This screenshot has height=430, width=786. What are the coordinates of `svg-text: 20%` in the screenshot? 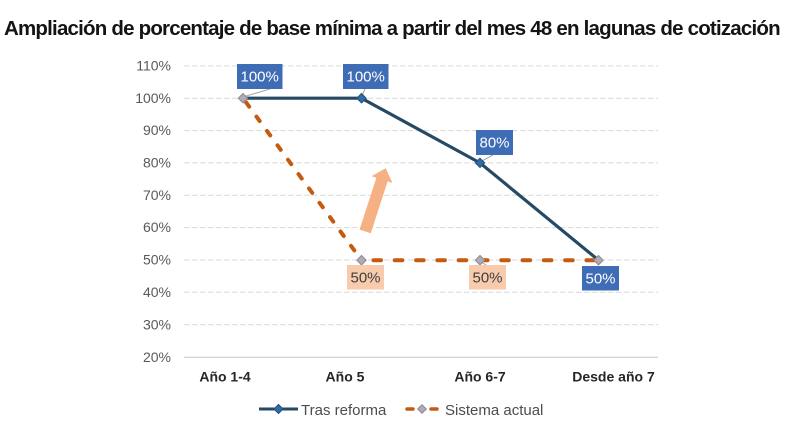 It's located at (157, 357).